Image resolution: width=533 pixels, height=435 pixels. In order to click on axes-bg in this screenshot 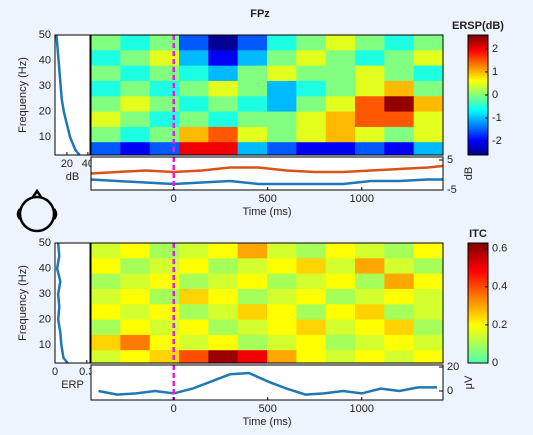, I will do `click(267, 382)`.